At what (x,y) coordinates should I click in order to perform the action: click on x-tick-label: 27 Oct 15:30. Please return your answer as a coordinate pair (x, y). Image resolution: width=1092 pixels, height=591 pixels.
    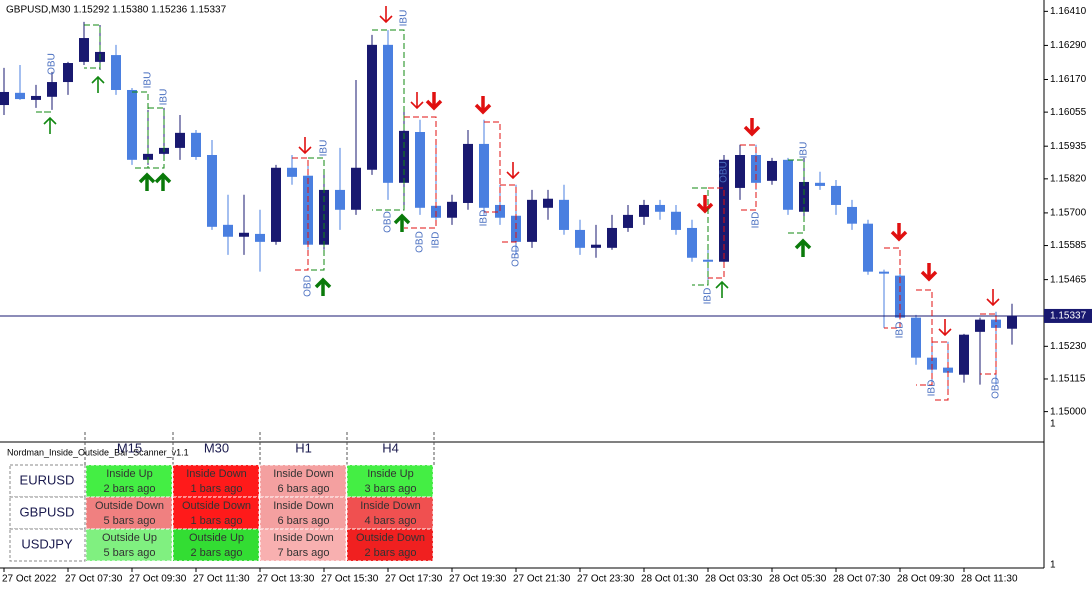
    Looking at the image, I should click on (350, 579).